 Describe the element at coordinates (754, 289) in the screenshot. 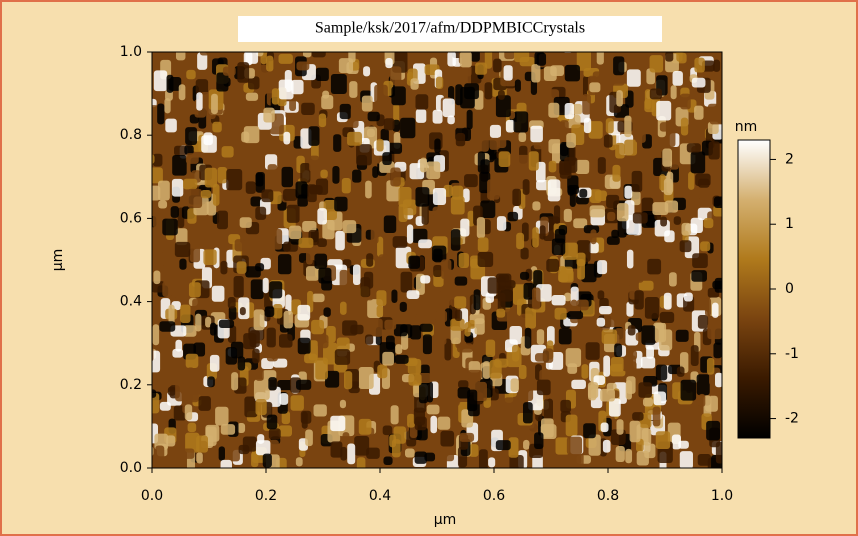

I see `colorbar` at that location.